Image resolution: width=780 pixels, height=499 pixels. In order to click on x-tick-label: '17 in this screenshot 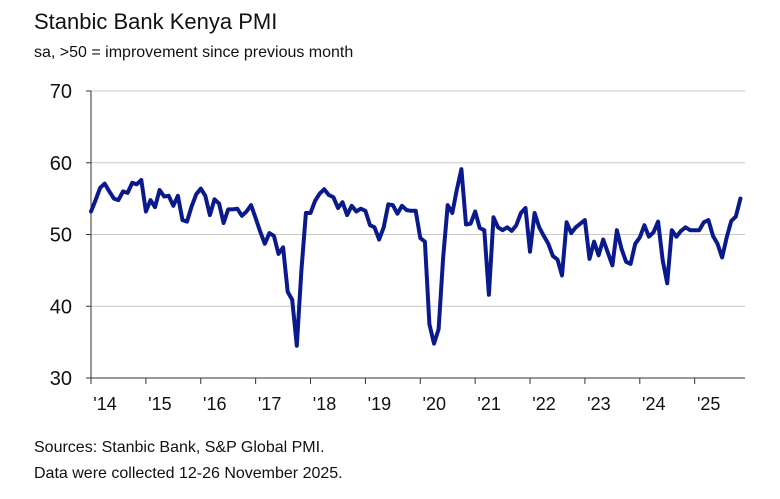, I will do `click(269, 404)`.